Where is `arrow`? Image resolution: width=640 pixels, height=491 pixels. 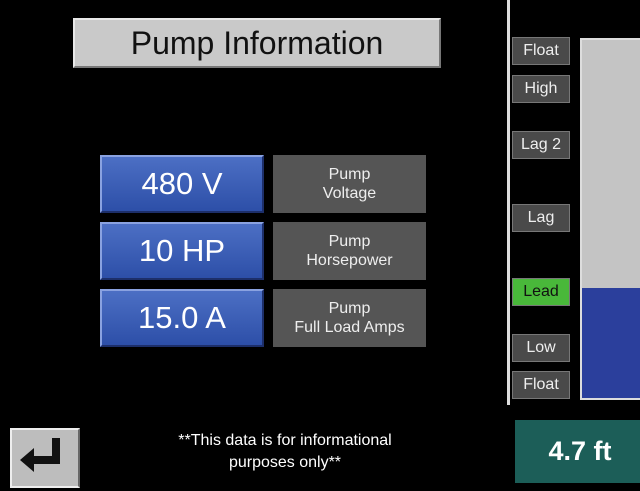 arrow is located at coordinates (40, 455).